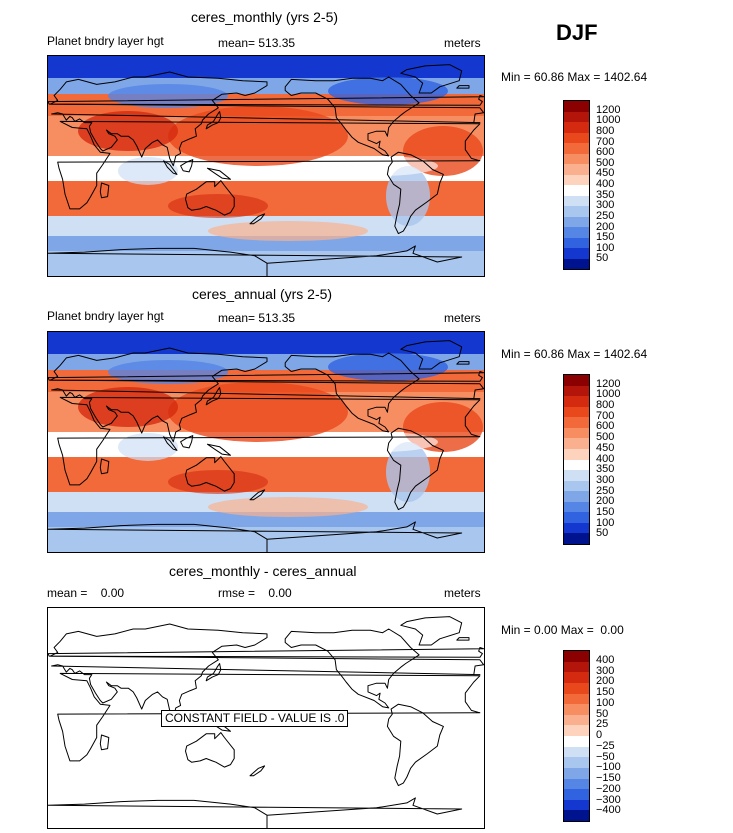 This screenshot has width=733, height=833. What do you see at coordinates (263, 571) in the screenshot?
I see `panel3-title: ceres_monthly - ceres_annual` at bounding box center [263, 571].